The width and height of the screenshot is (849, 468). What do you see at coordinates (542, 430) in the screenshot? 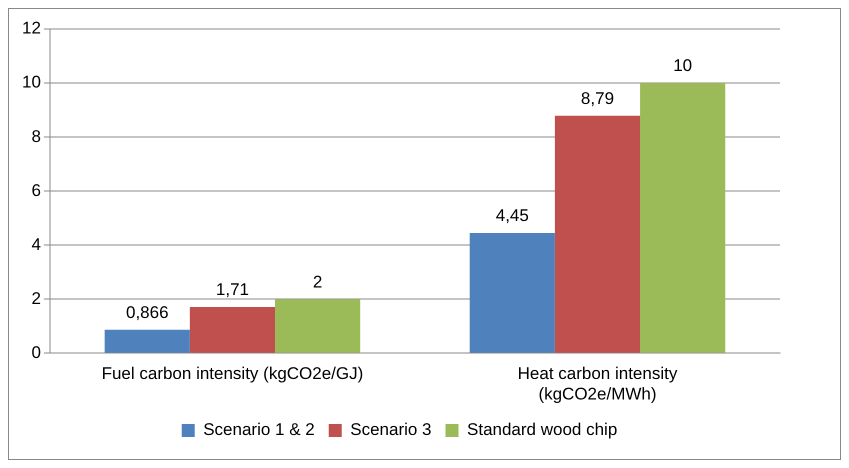
I see `legend-label: Standard wood chip` at bounding box center [542, 430].